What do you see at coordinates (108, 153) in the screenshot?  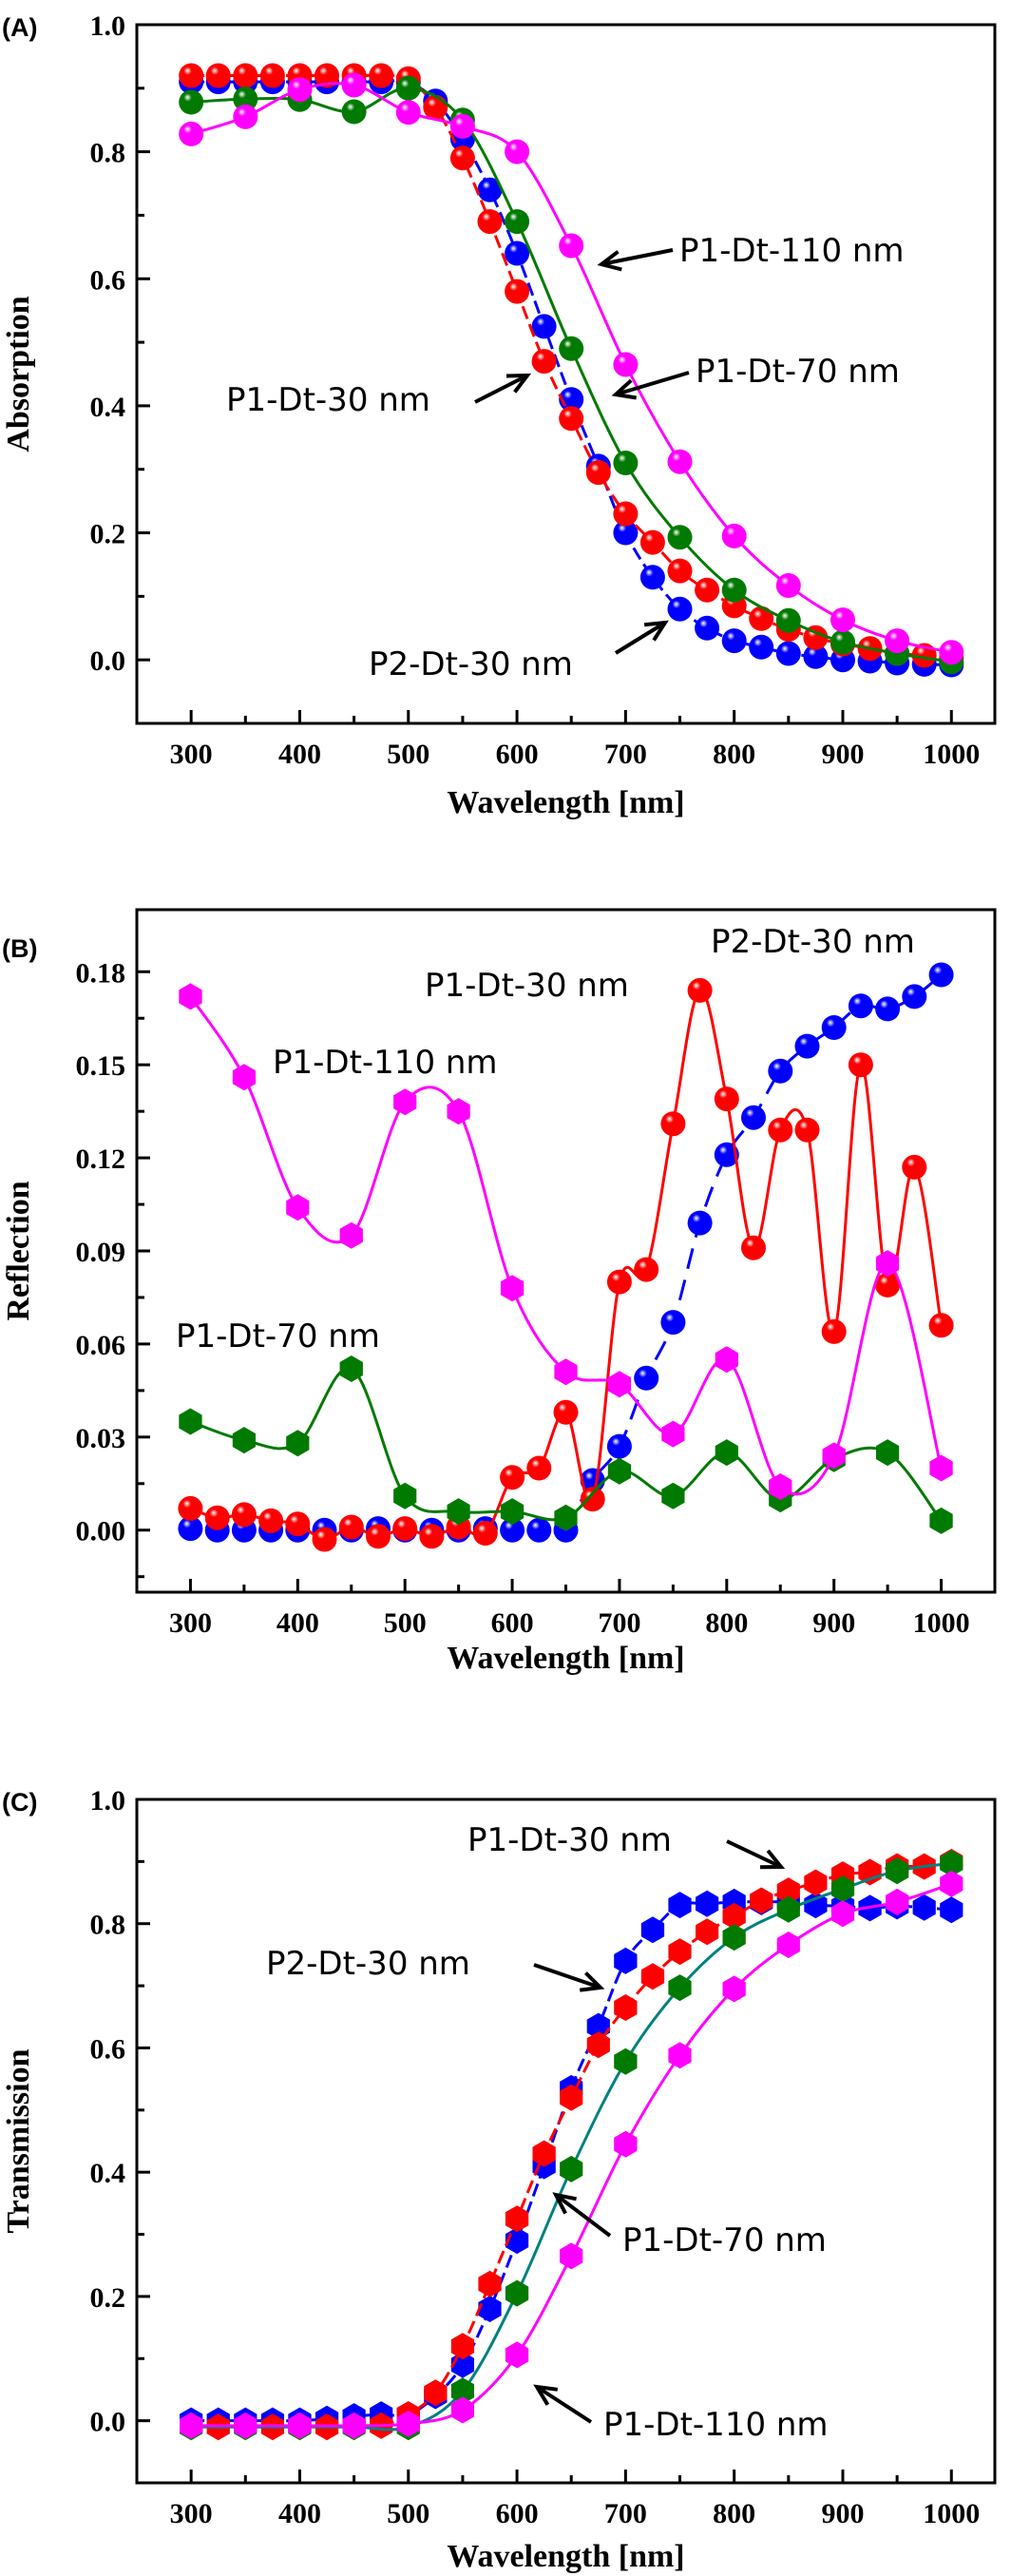 I see `y-tick-label: 0.8` at bounding box center [108, 153].